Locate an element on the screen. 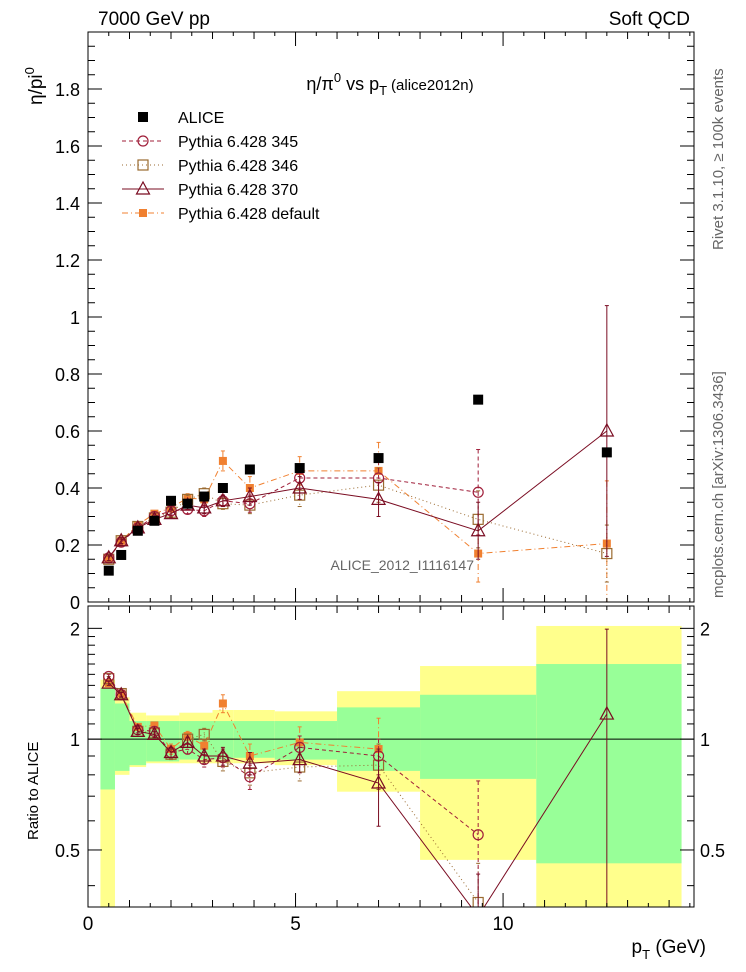 The height and width of the screenshot is (972, 746). y-tick-label: 1.6 is located at coordinates (67, 147).